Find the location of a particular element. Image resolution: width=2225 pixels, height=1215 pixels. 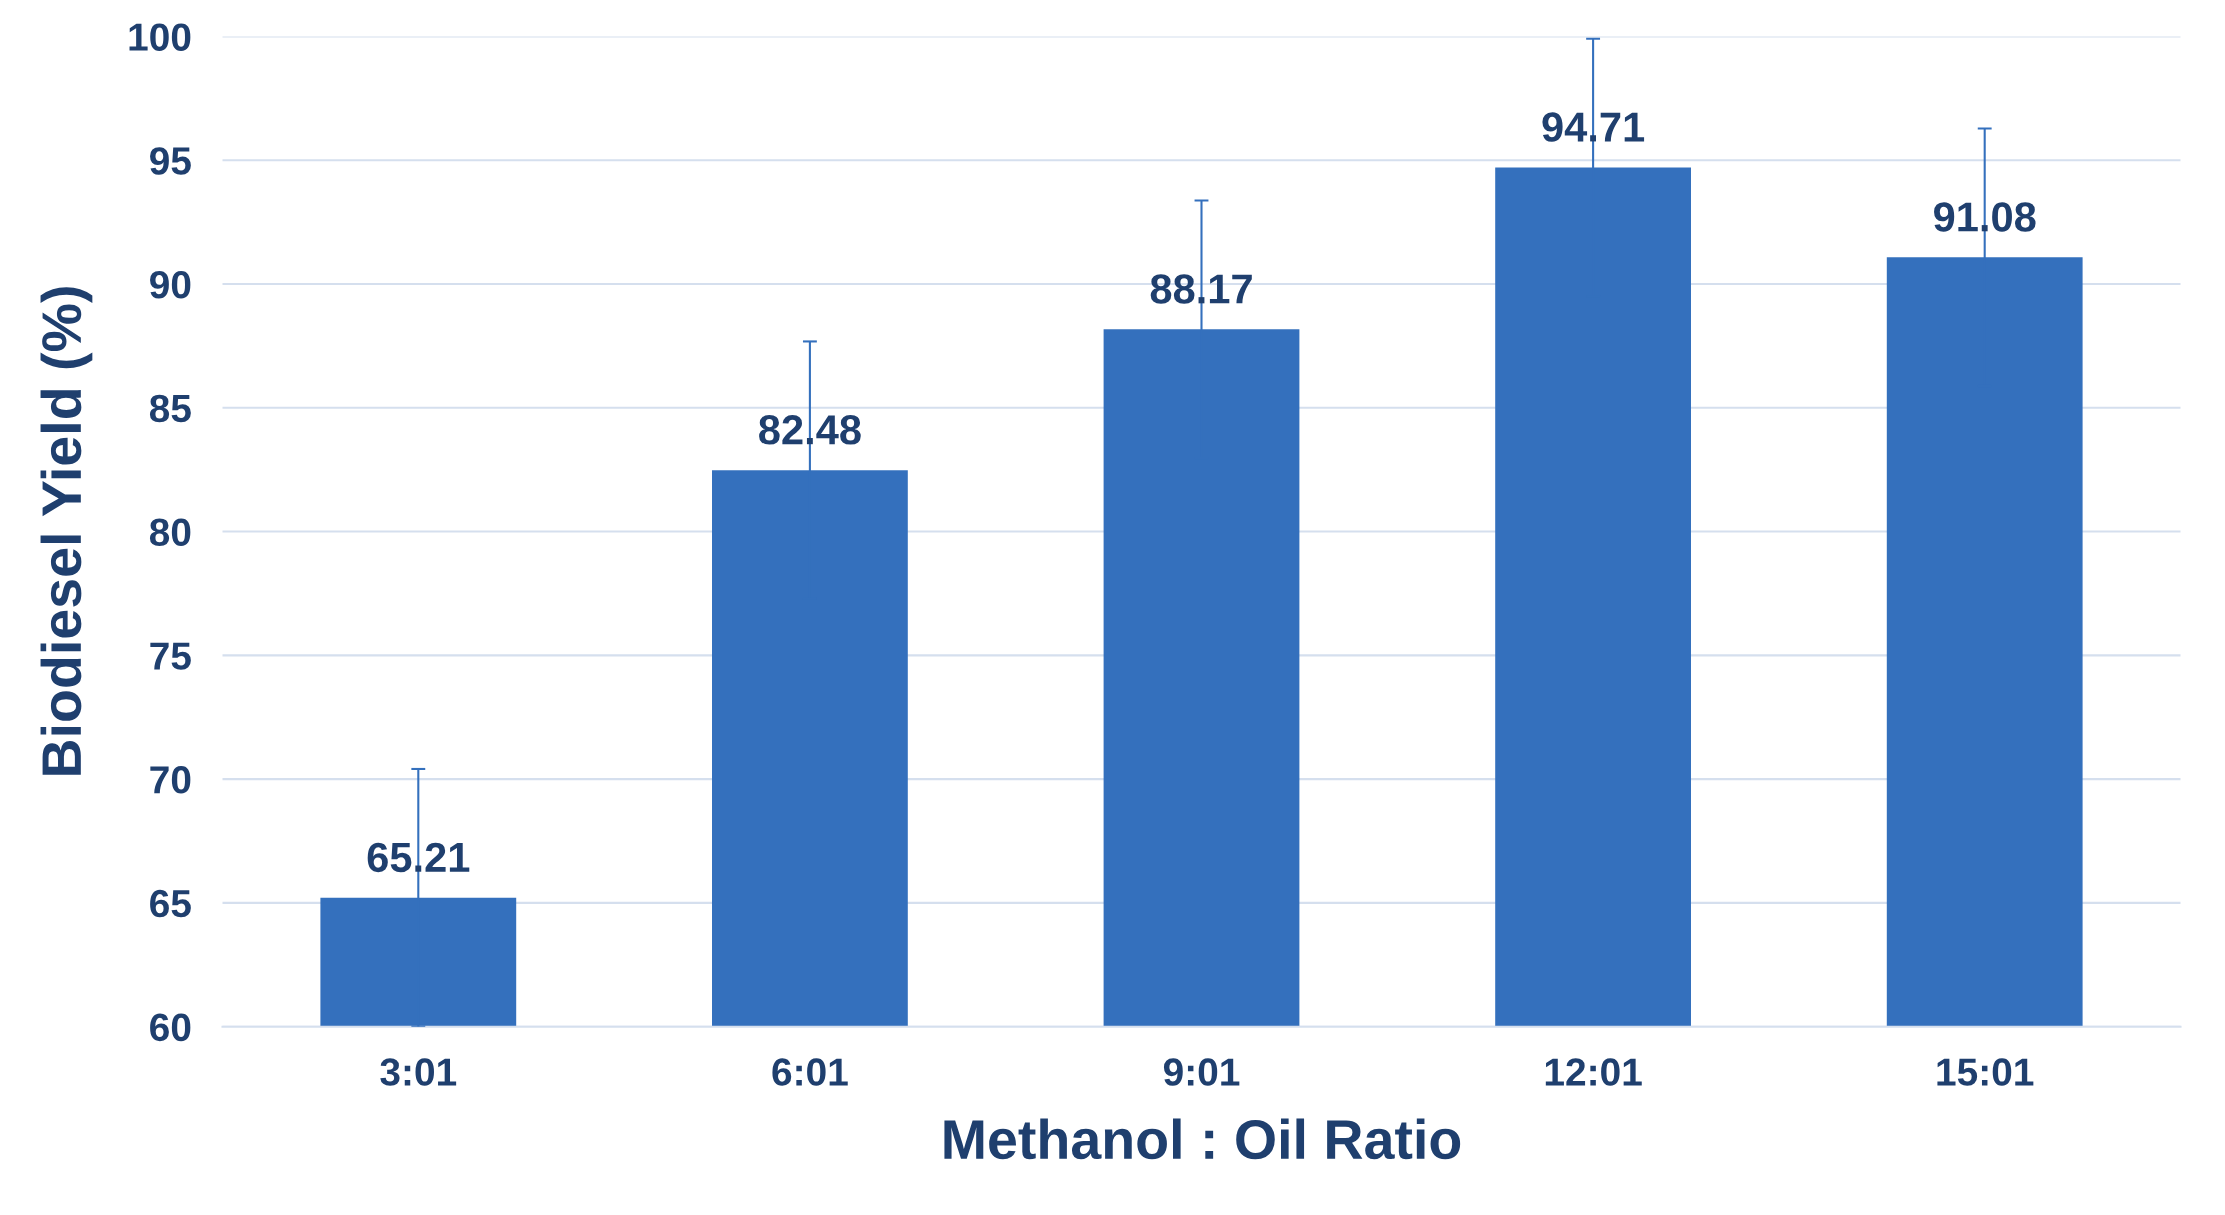

x-tick-label: 9:01 is located at coordinates (1201, 1072).